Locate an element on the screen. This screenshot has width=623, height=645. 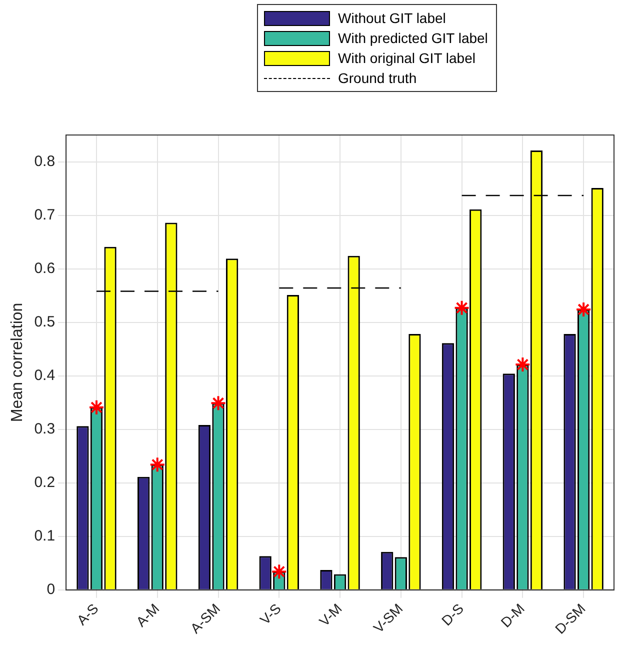
y-tick-label: 0.8 is located at coordinates (45, 161).